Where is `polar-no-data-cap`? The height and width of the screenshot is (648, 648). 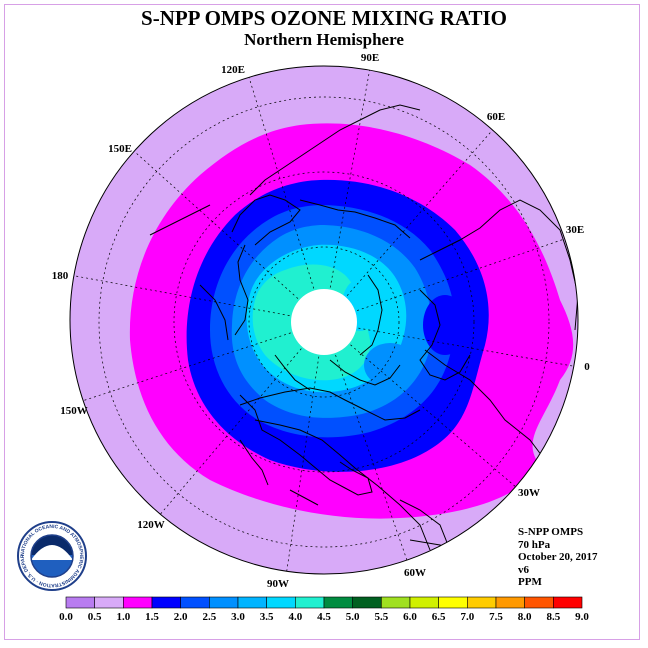 polar-no-data-cap is located at coordinates (324, 322).